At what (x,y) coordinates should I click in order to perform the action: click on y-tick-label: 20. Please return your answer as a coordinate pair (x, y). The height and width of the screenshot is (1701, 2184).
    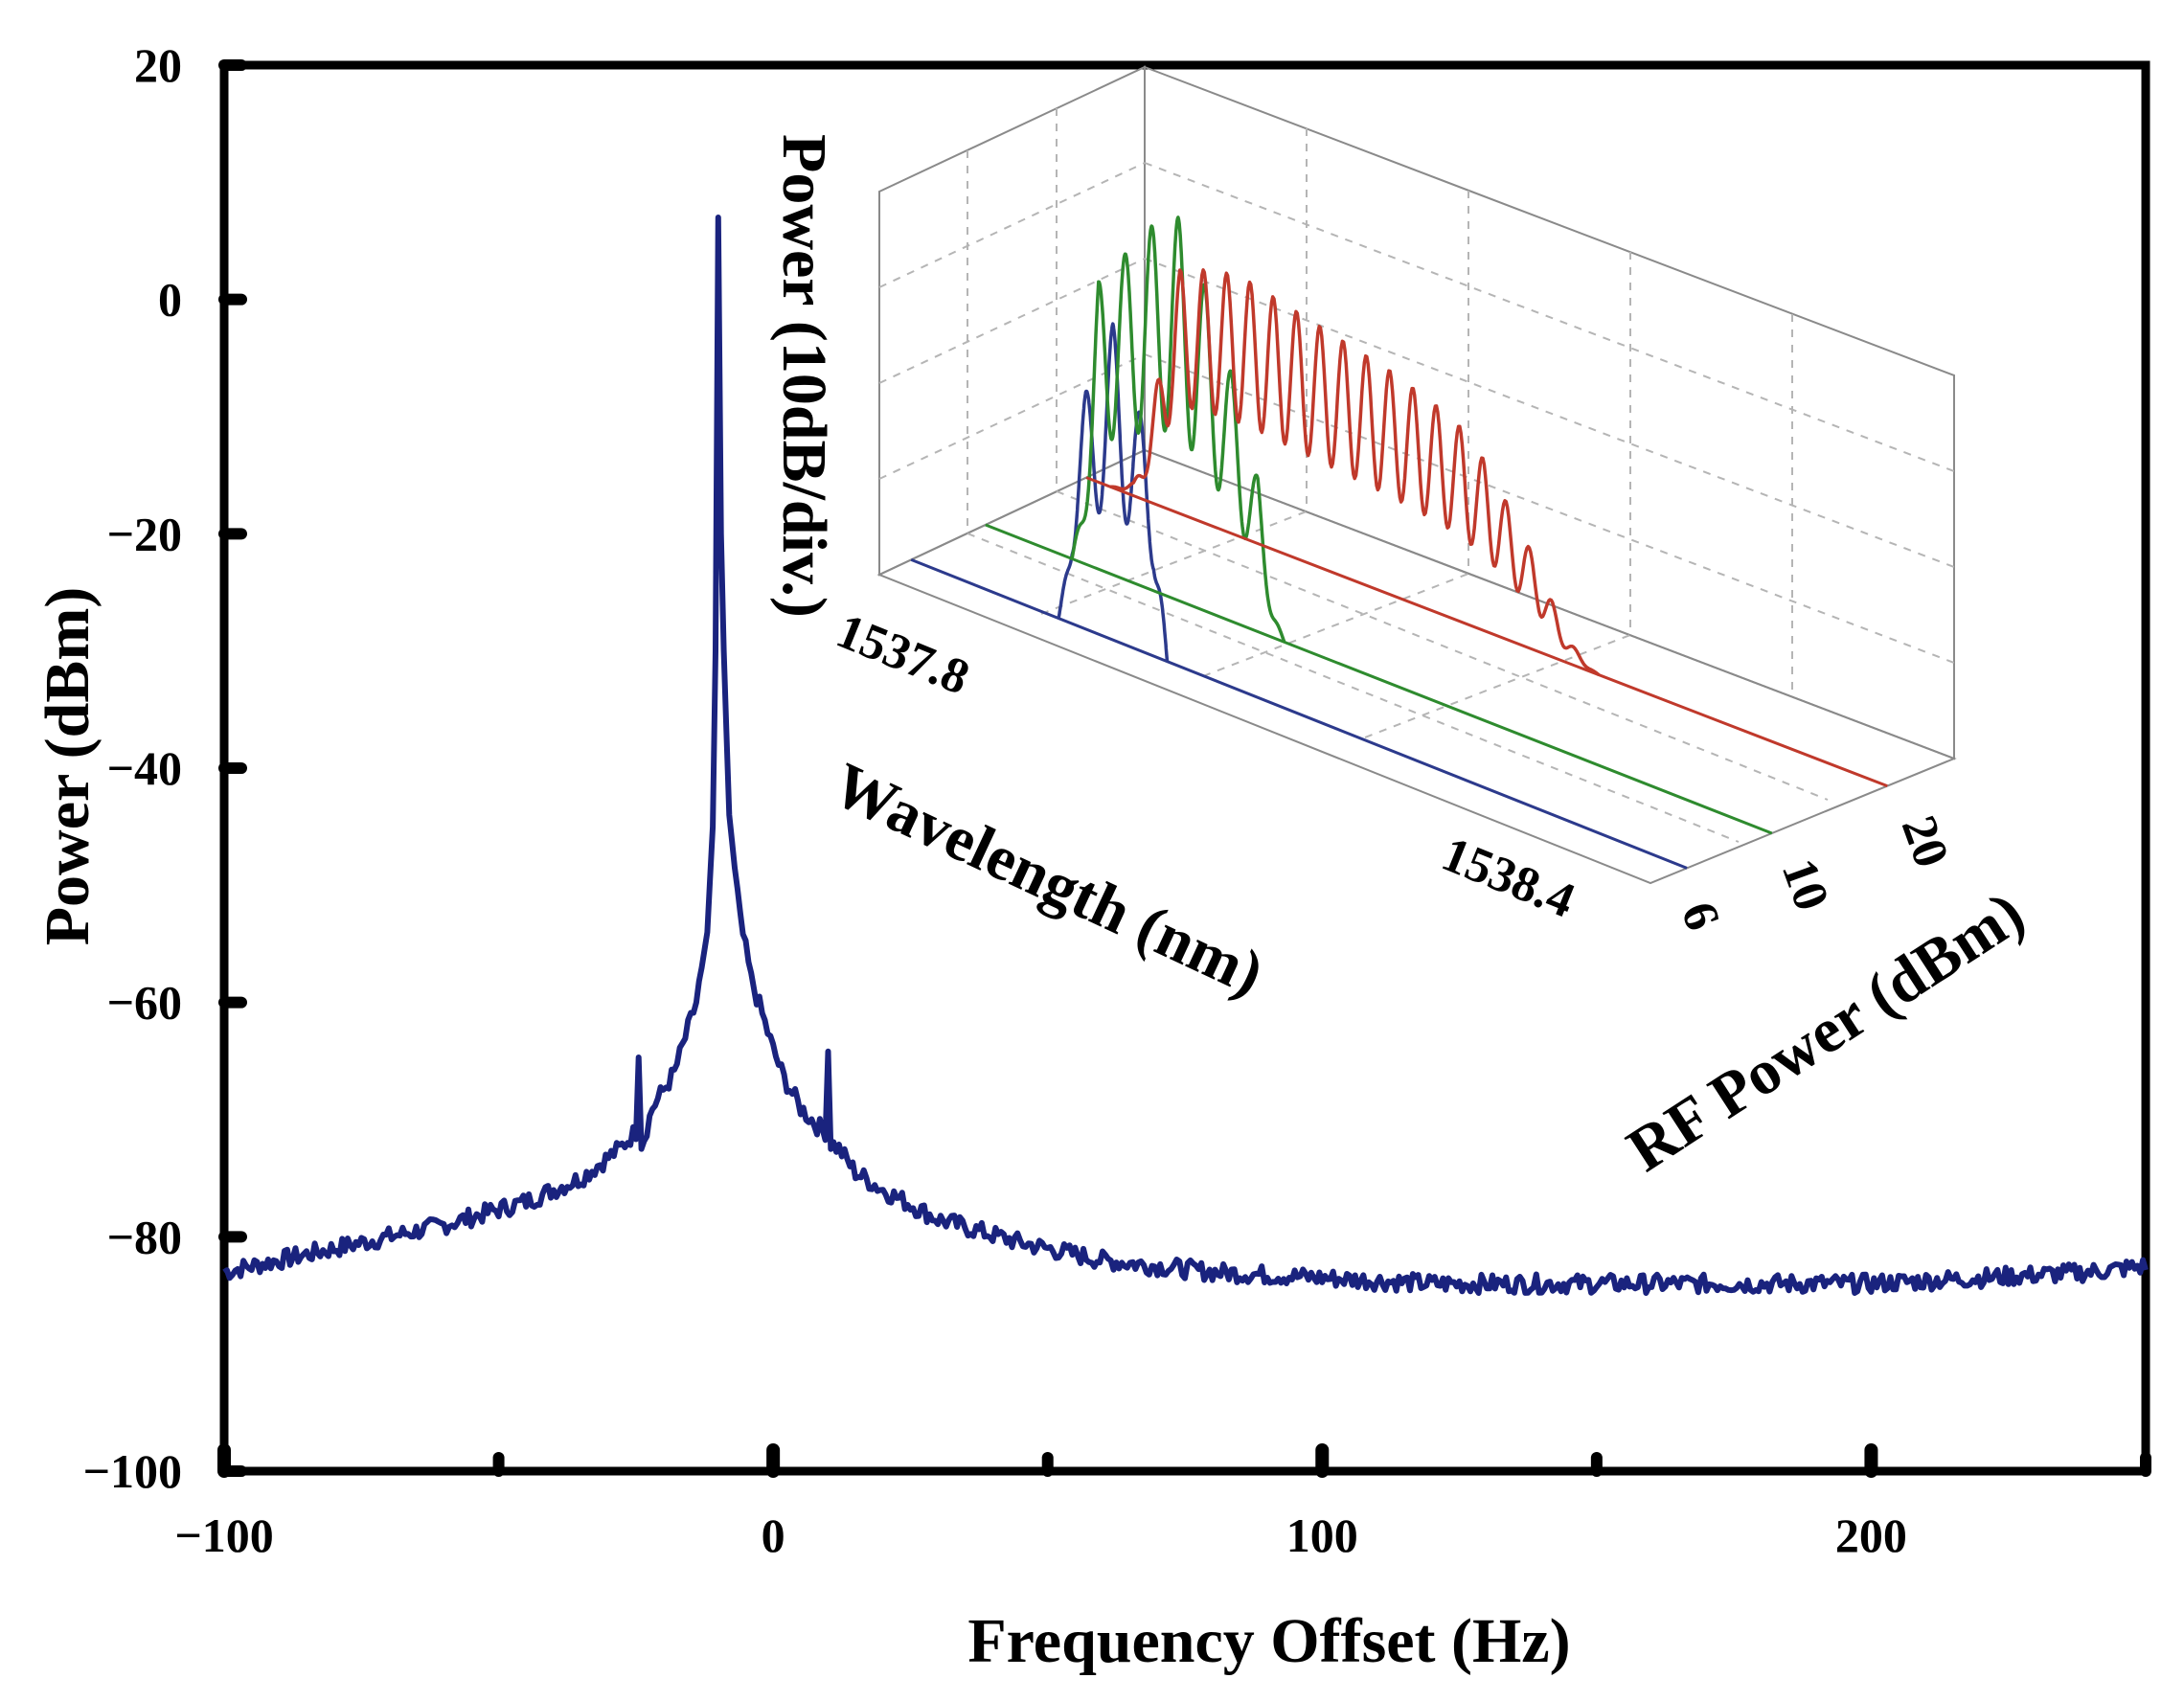
    Looking at the image, I should click on (158, 65).